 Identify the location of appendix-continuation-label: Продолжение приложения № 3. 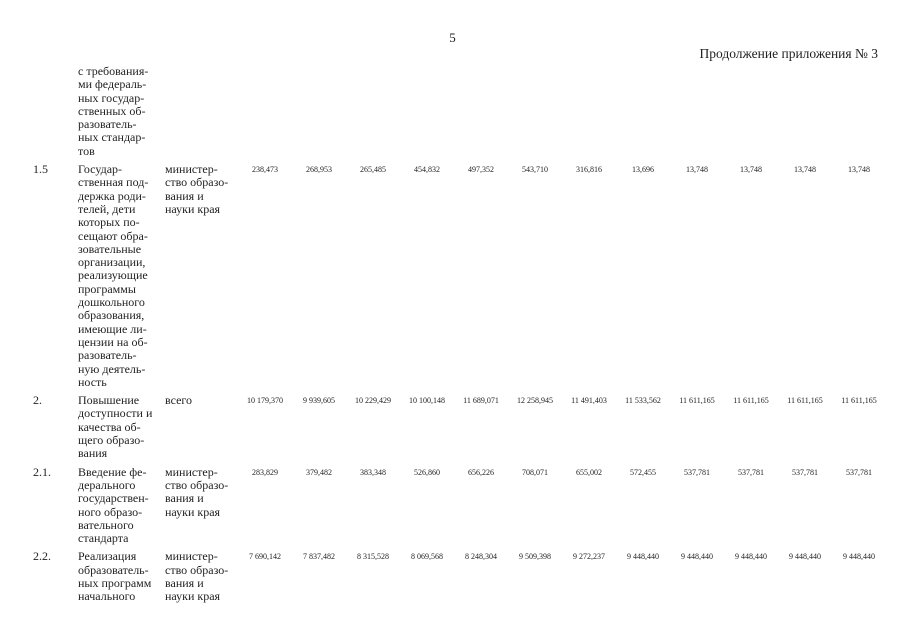
(788, 53).